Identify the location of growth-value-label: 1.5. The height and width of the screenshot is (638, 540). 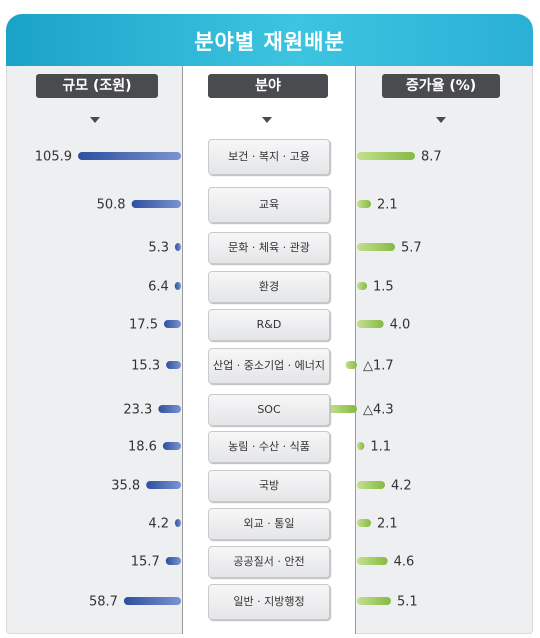
(383, 287).